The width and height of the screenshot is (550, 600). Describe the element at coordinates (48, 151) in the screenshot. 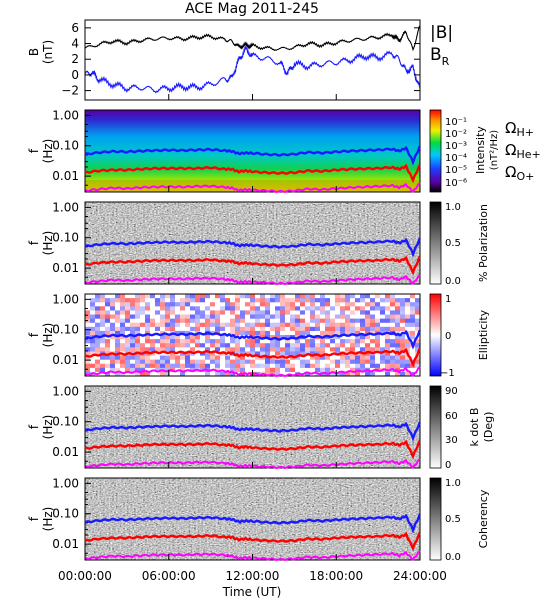

I see `spectrogram-ylabel-unit: (Hz)` at that location.